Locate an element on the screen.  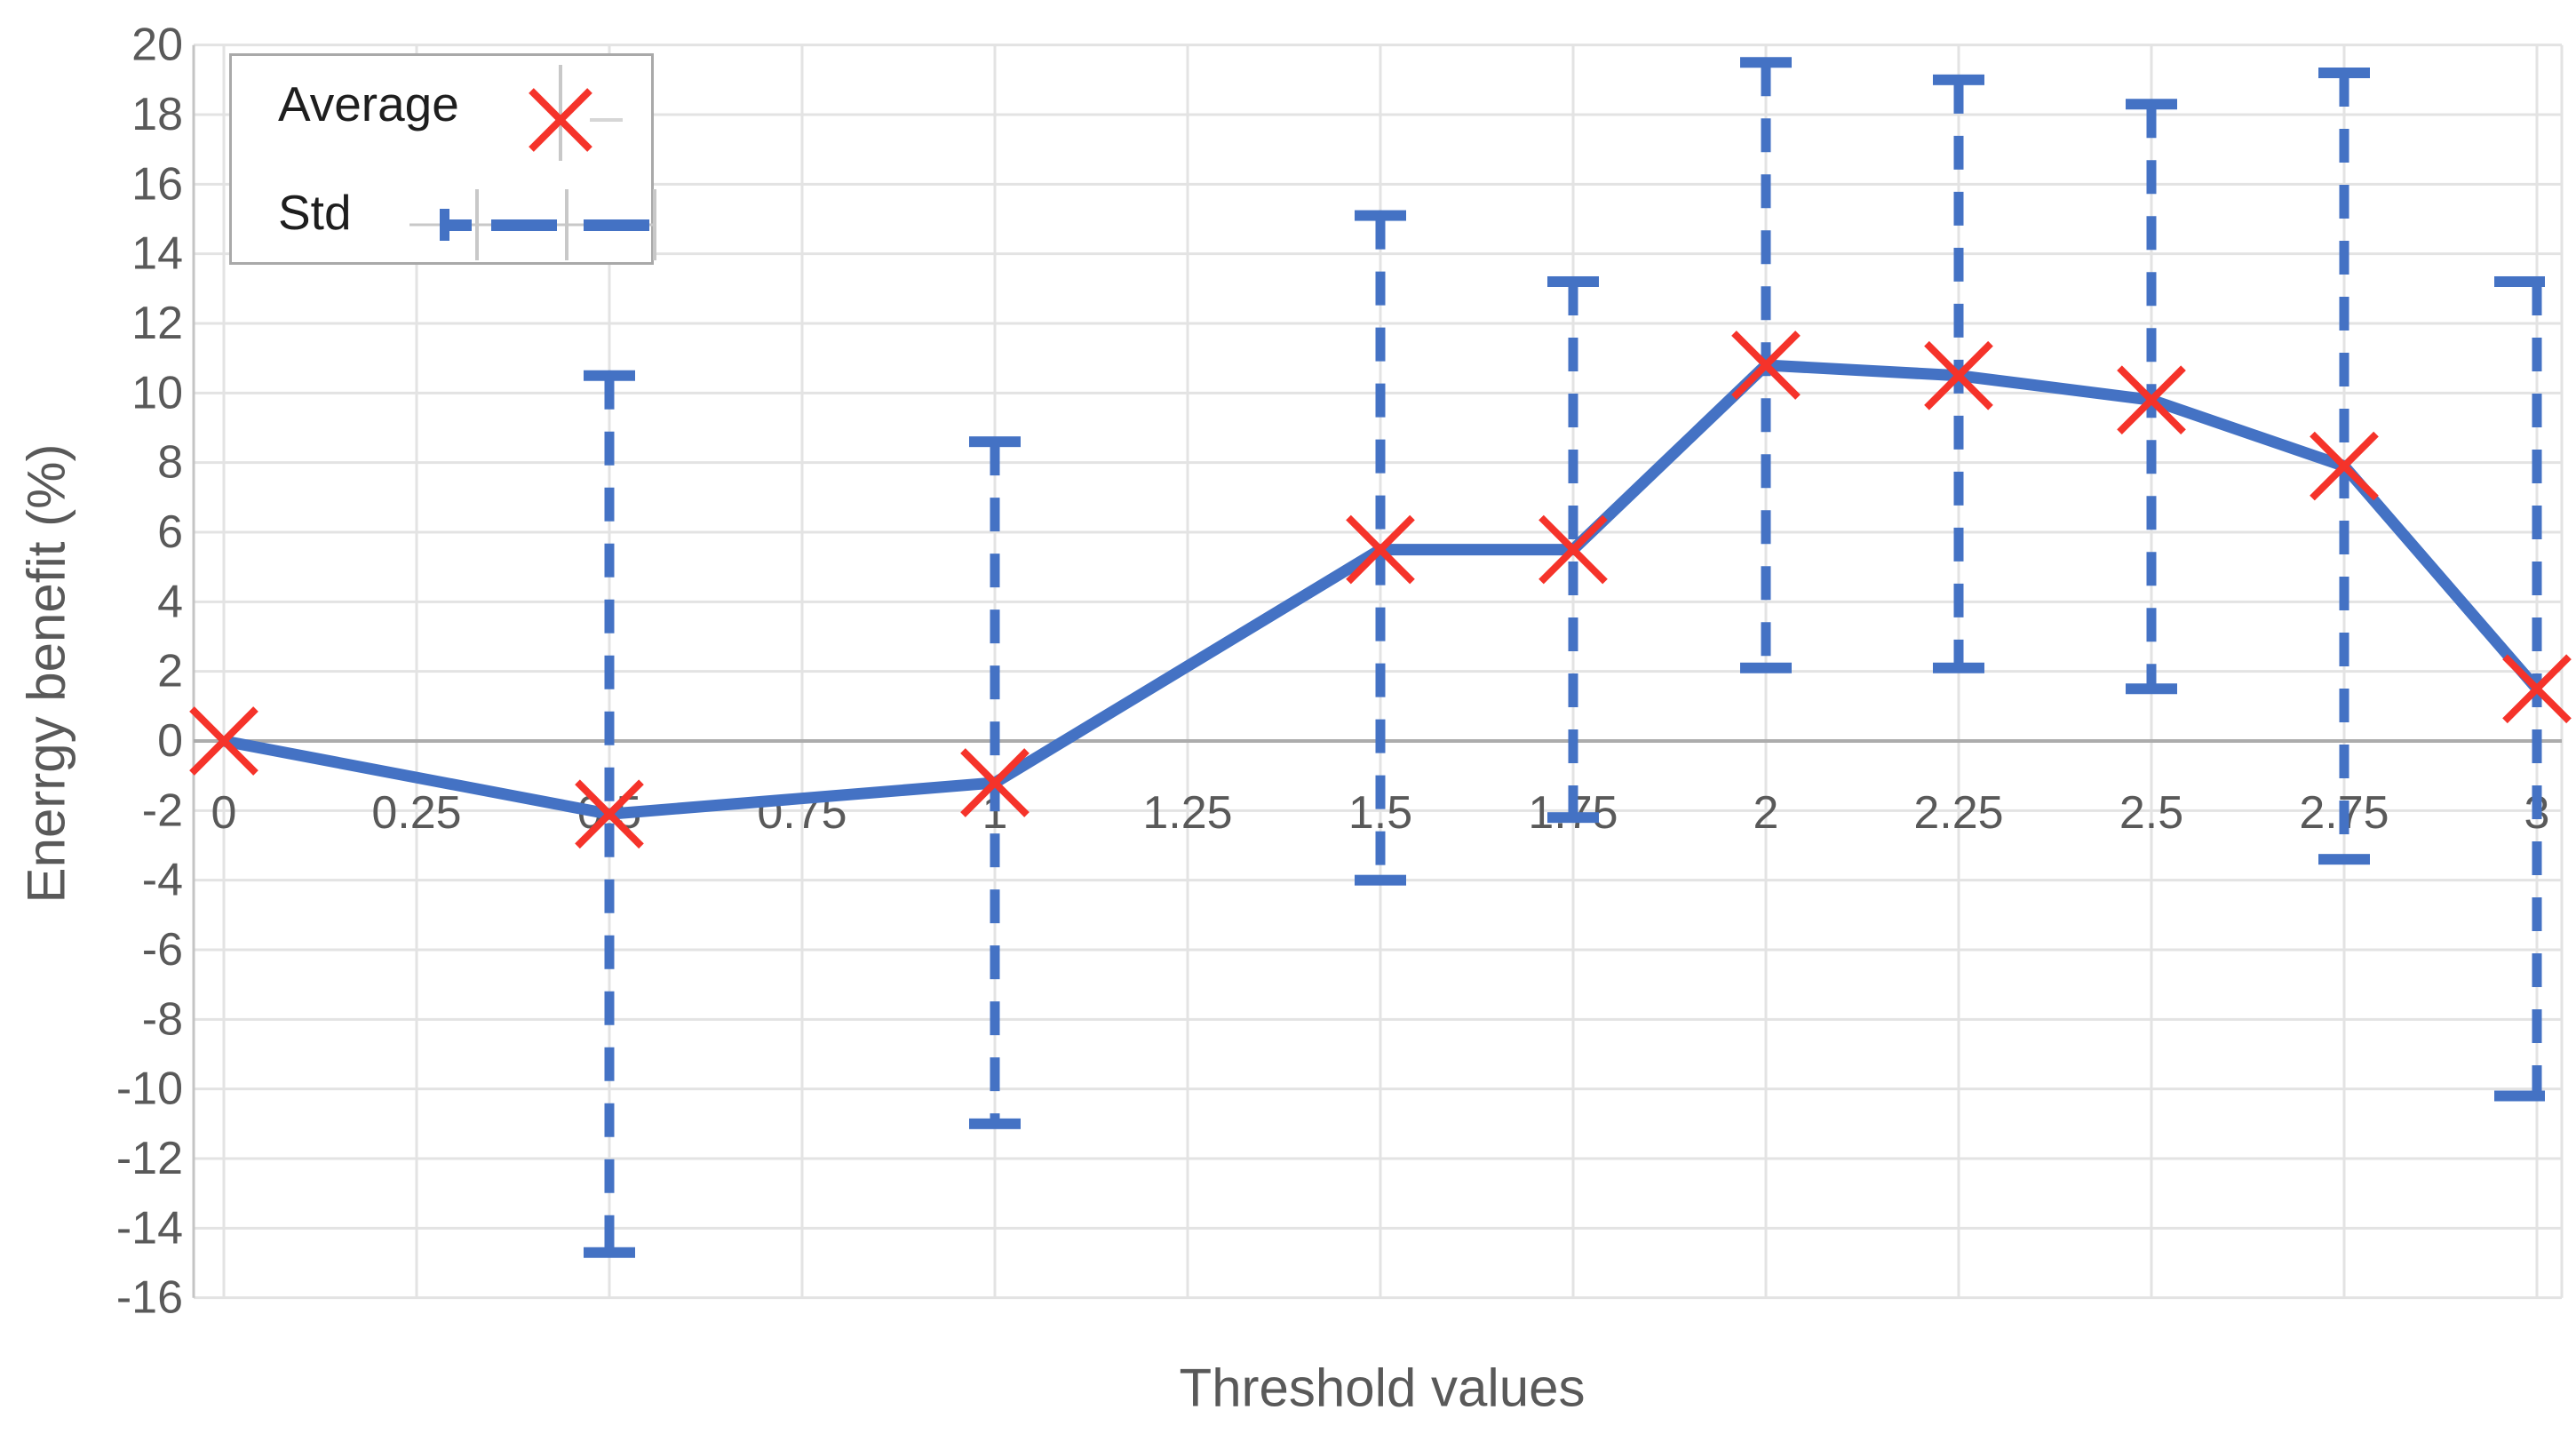
x-axis-title: Threshold values is located at coordinates (1382, 1388).